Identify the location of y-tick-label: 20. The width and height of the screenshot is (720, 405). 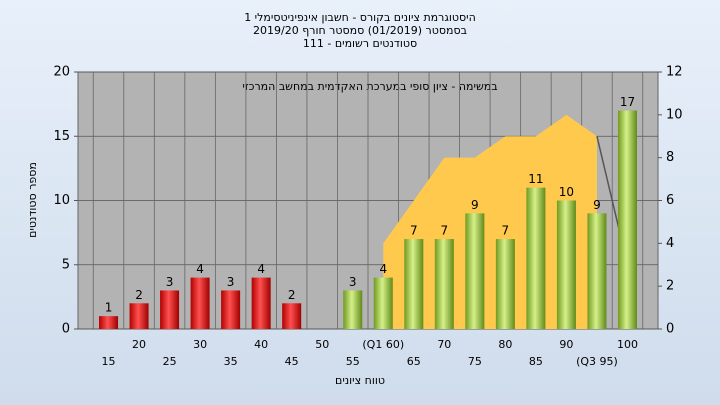
(61, 72).